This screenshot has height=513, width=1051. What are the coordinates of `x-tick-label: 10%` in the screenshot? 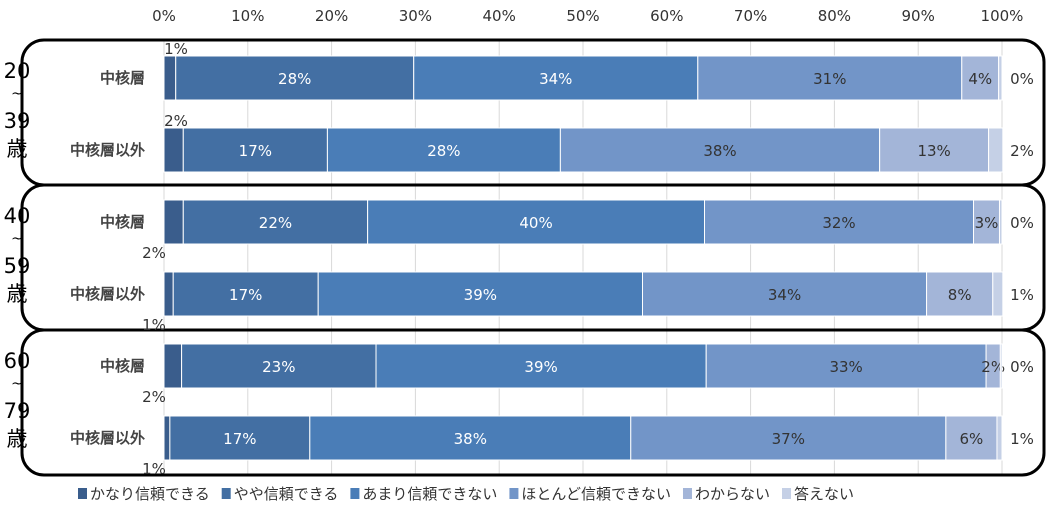 It's located at (247, 16).